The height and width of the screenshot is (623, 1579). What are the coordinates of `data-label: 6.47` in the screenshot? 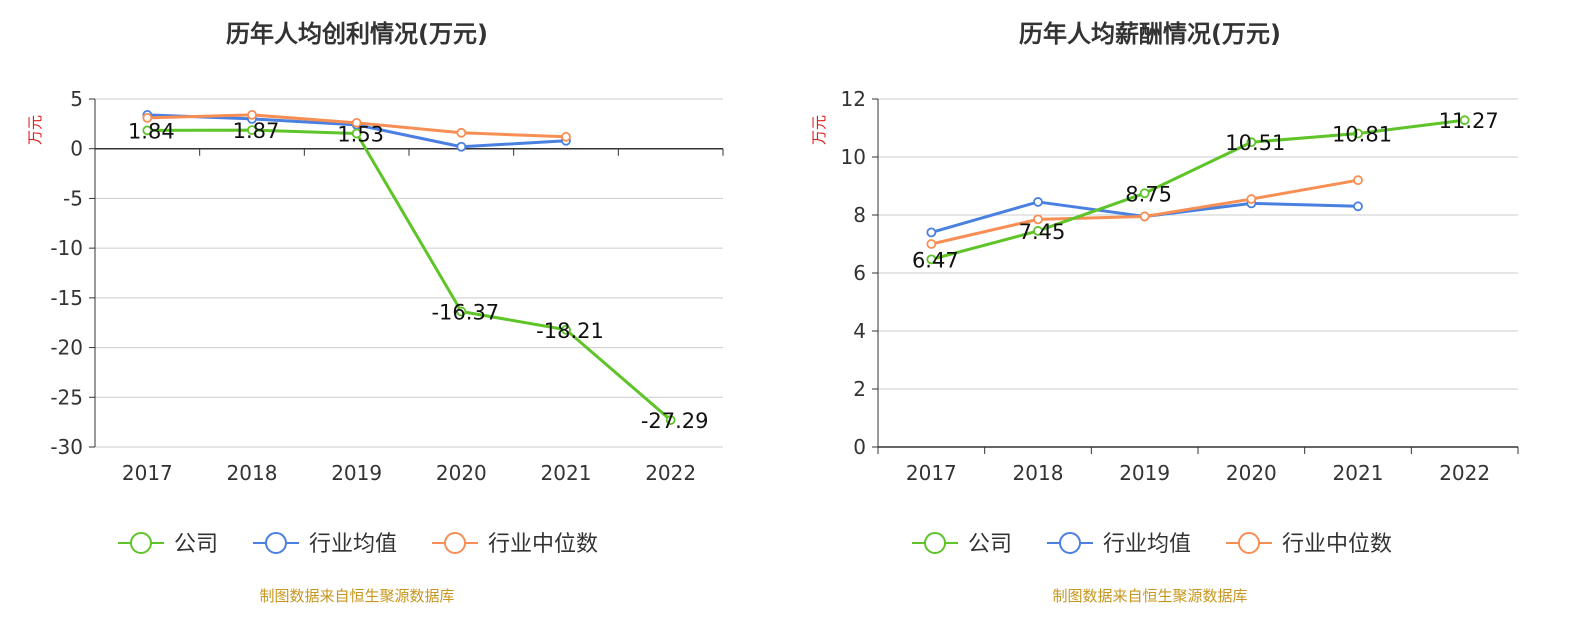 It's located at (935, 260).